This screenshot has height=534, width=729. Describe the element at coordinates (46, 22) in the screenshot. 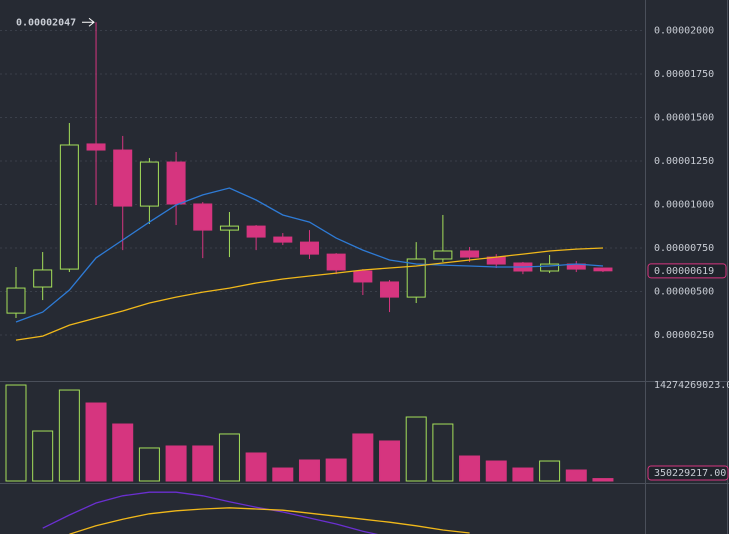

I see `high-annotation: 0.00002047` at that location.